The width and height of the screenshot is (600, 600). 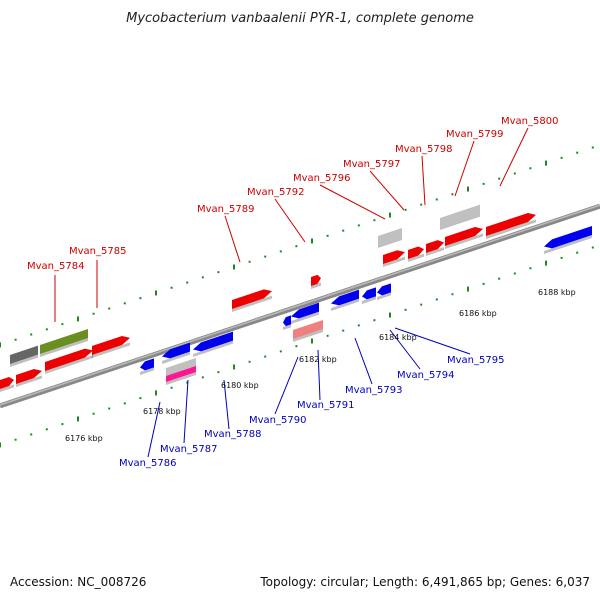 I want to click on gene-arrow-f, so click(x=416, y=254).